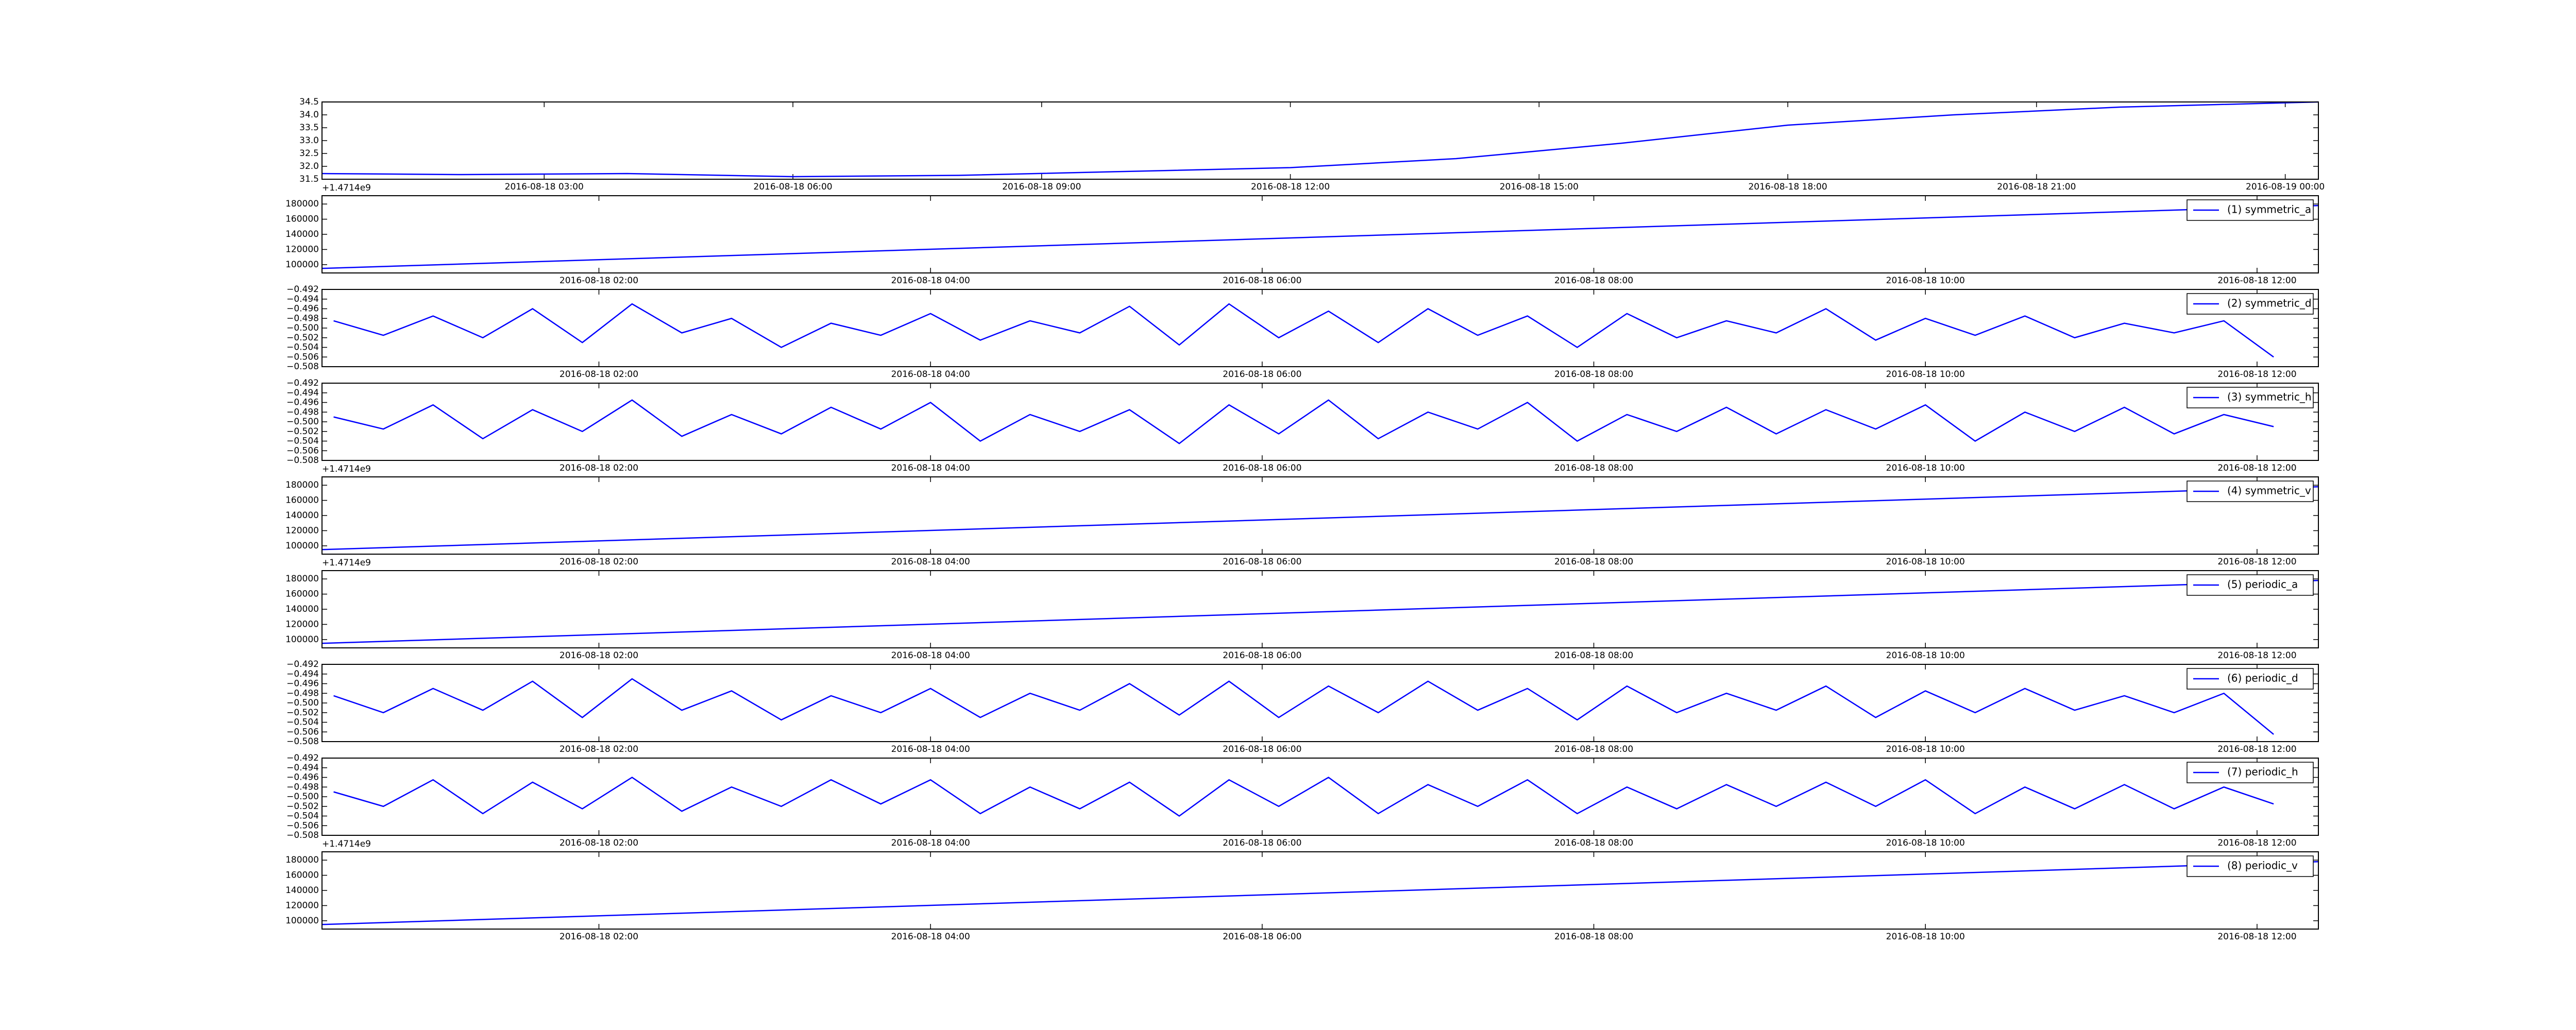 The image size is (2576, 1030). Describe the element at coordinates (2262, 866) in the screenshot. I see `legend-label: (8) periodic_v` at that location.